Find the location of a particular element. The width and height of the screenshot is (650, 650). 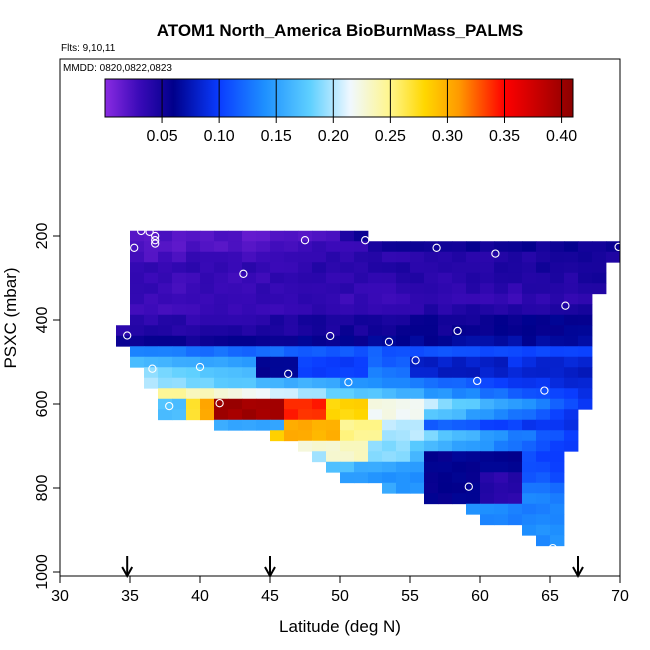

flight-arrows is located at coordinates (352, 567).